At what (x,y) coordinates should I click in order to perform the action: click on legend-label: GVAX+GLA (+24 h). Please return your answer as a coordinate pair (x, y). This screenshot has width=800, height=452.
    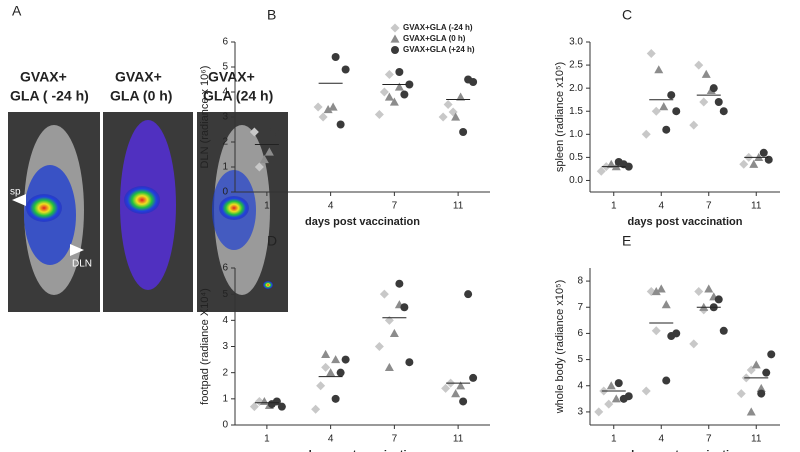
    Looking at the image, I should click on (439, 49).